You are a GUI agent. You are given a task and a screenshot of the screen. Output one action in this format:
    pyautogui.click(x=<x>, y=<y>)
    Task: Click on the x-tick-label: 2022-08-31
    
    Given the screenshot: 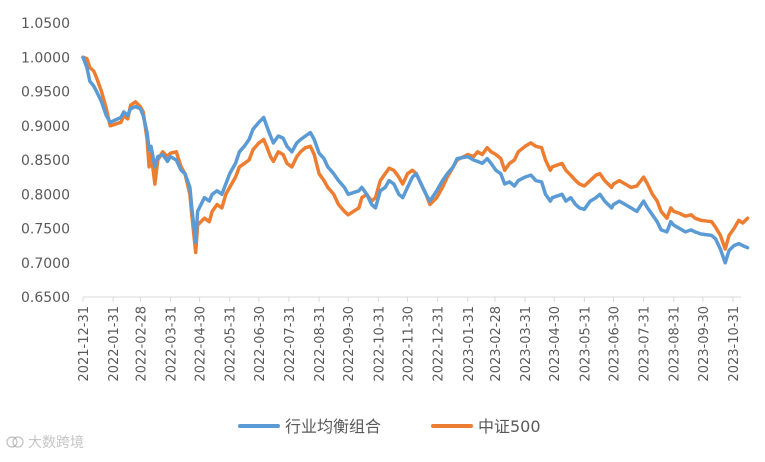 What is the action you would take?
    pyautogui.click(x=320, y=344)
    